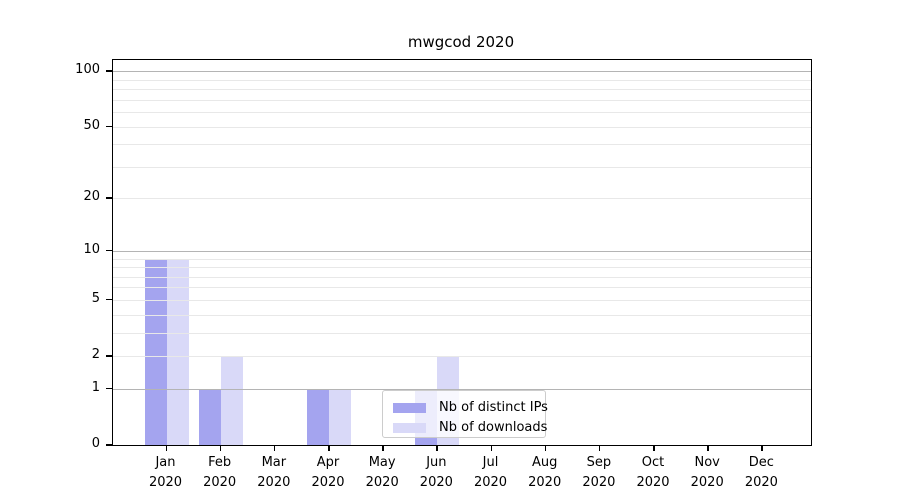 The image size is (900, 500). What do you see at coordinates (95, 443) in the screenshot?
I see `y-tick-label: 0` at bounding box center [95, 443].